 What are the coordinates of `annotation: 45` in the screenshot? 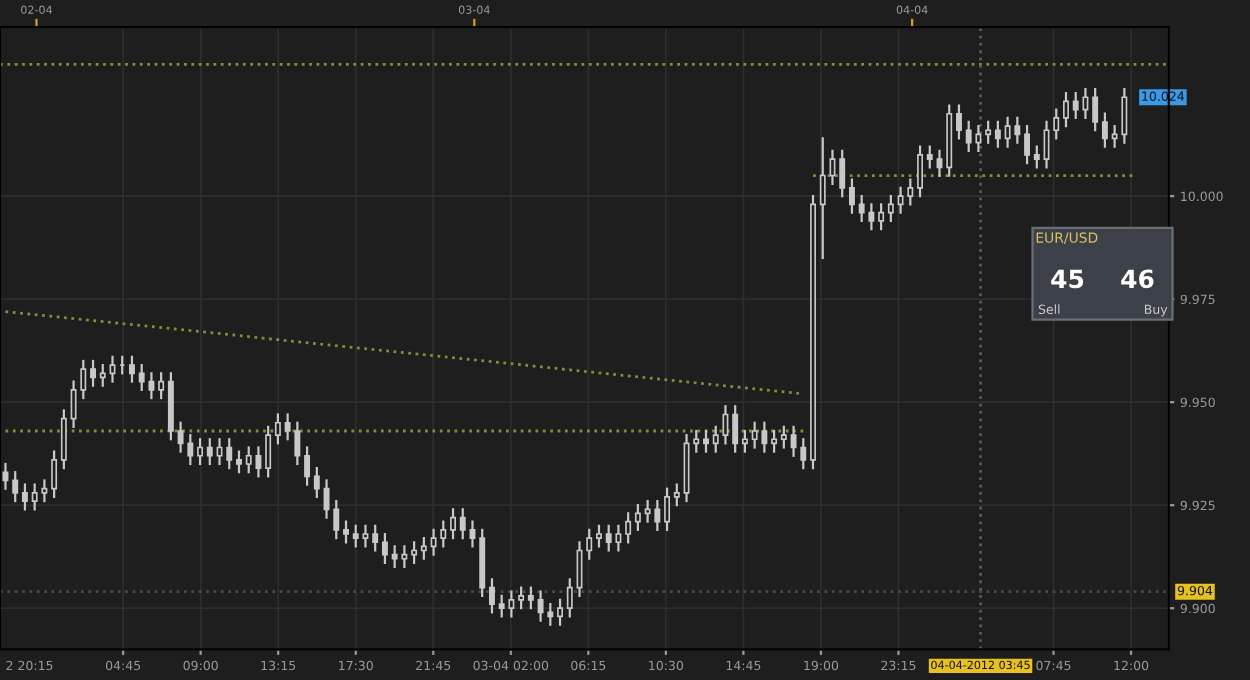 It's located at (1067, 279).